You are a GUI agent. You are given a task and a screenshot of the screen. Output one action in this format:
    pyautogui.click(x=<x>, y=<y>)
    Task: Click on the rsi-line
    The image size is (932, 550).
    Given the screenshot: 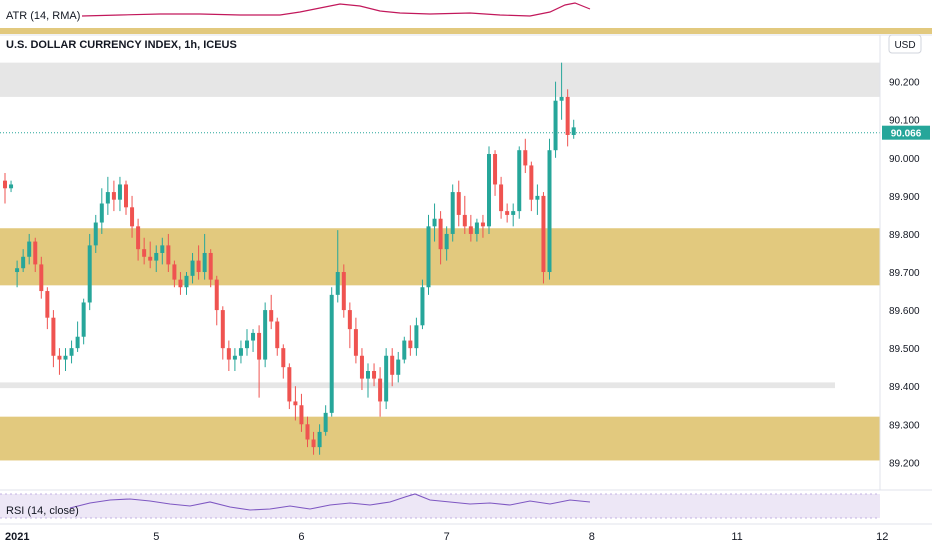 What is the action you would take?
    pyautogui.click(x=330, y=502)
    